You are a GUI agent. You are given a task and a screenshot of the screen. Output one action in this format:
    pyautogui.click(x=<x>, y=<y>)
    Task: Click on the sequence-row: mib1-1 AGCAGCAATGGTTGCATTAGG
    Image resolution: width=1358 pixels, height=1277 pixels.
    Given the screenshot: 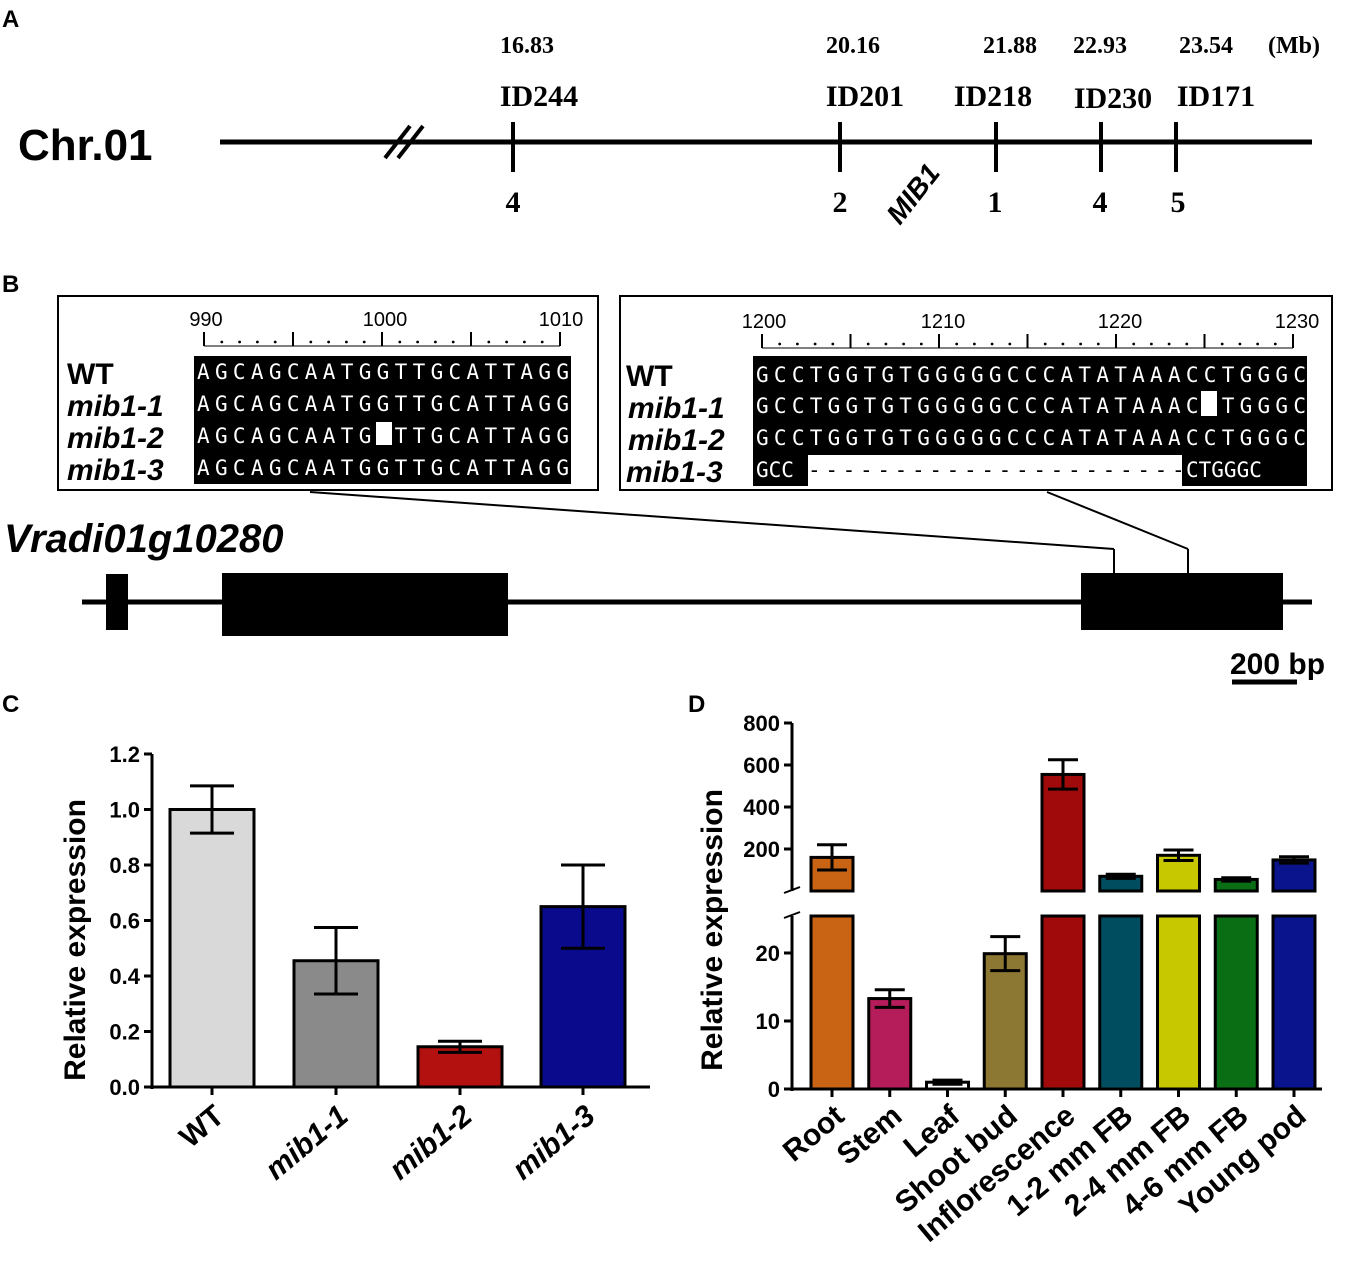 What is the action you would take?
    pyautogui.click(x=318, y=406)
    